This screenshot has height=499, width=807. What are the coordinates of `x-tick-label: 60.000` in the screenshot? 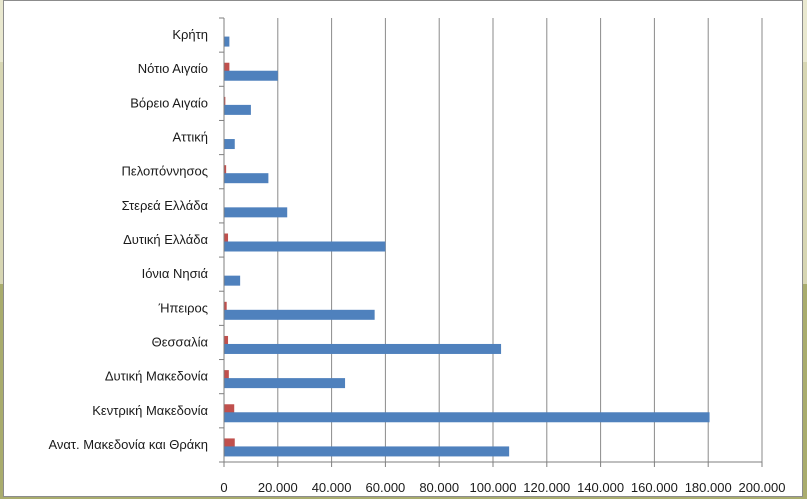 It's located at (386, 487).